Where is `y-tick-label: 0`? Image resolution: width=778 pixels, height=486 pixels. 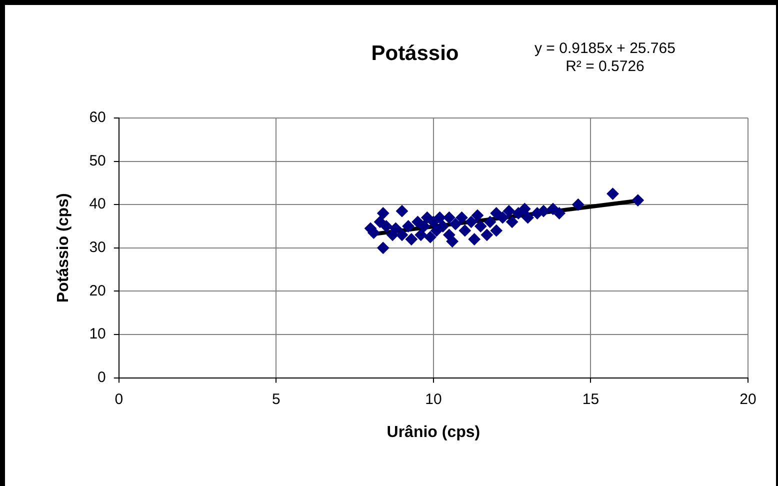
y-tick-label: 0 is located at coordinates (102, 377).